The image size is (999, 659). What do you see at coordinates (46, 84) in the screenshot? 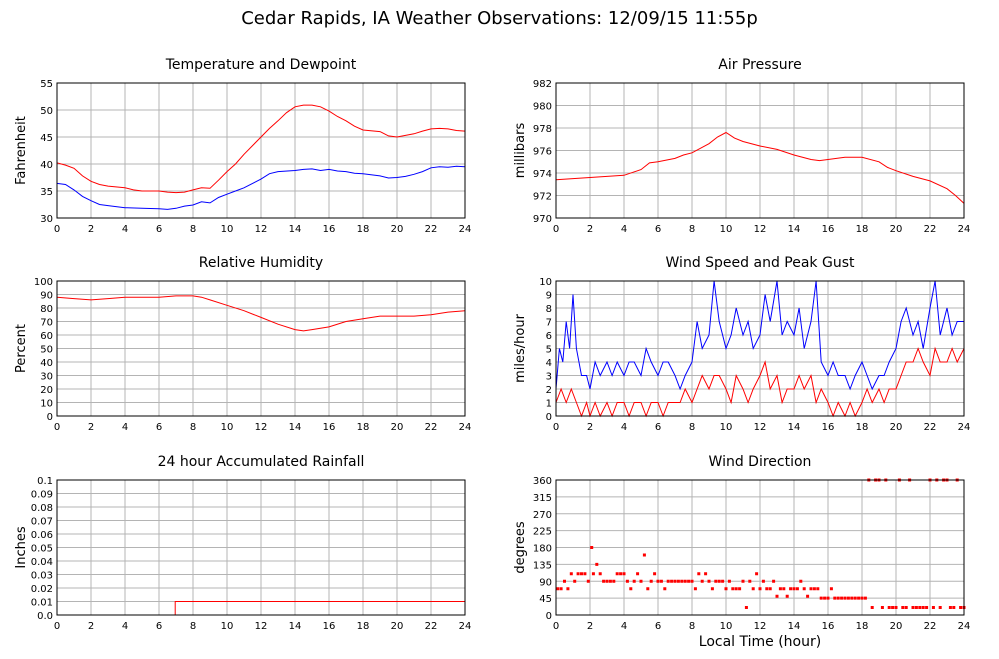
I see `y-tick-label: 55` at bounding box center [46, 84].